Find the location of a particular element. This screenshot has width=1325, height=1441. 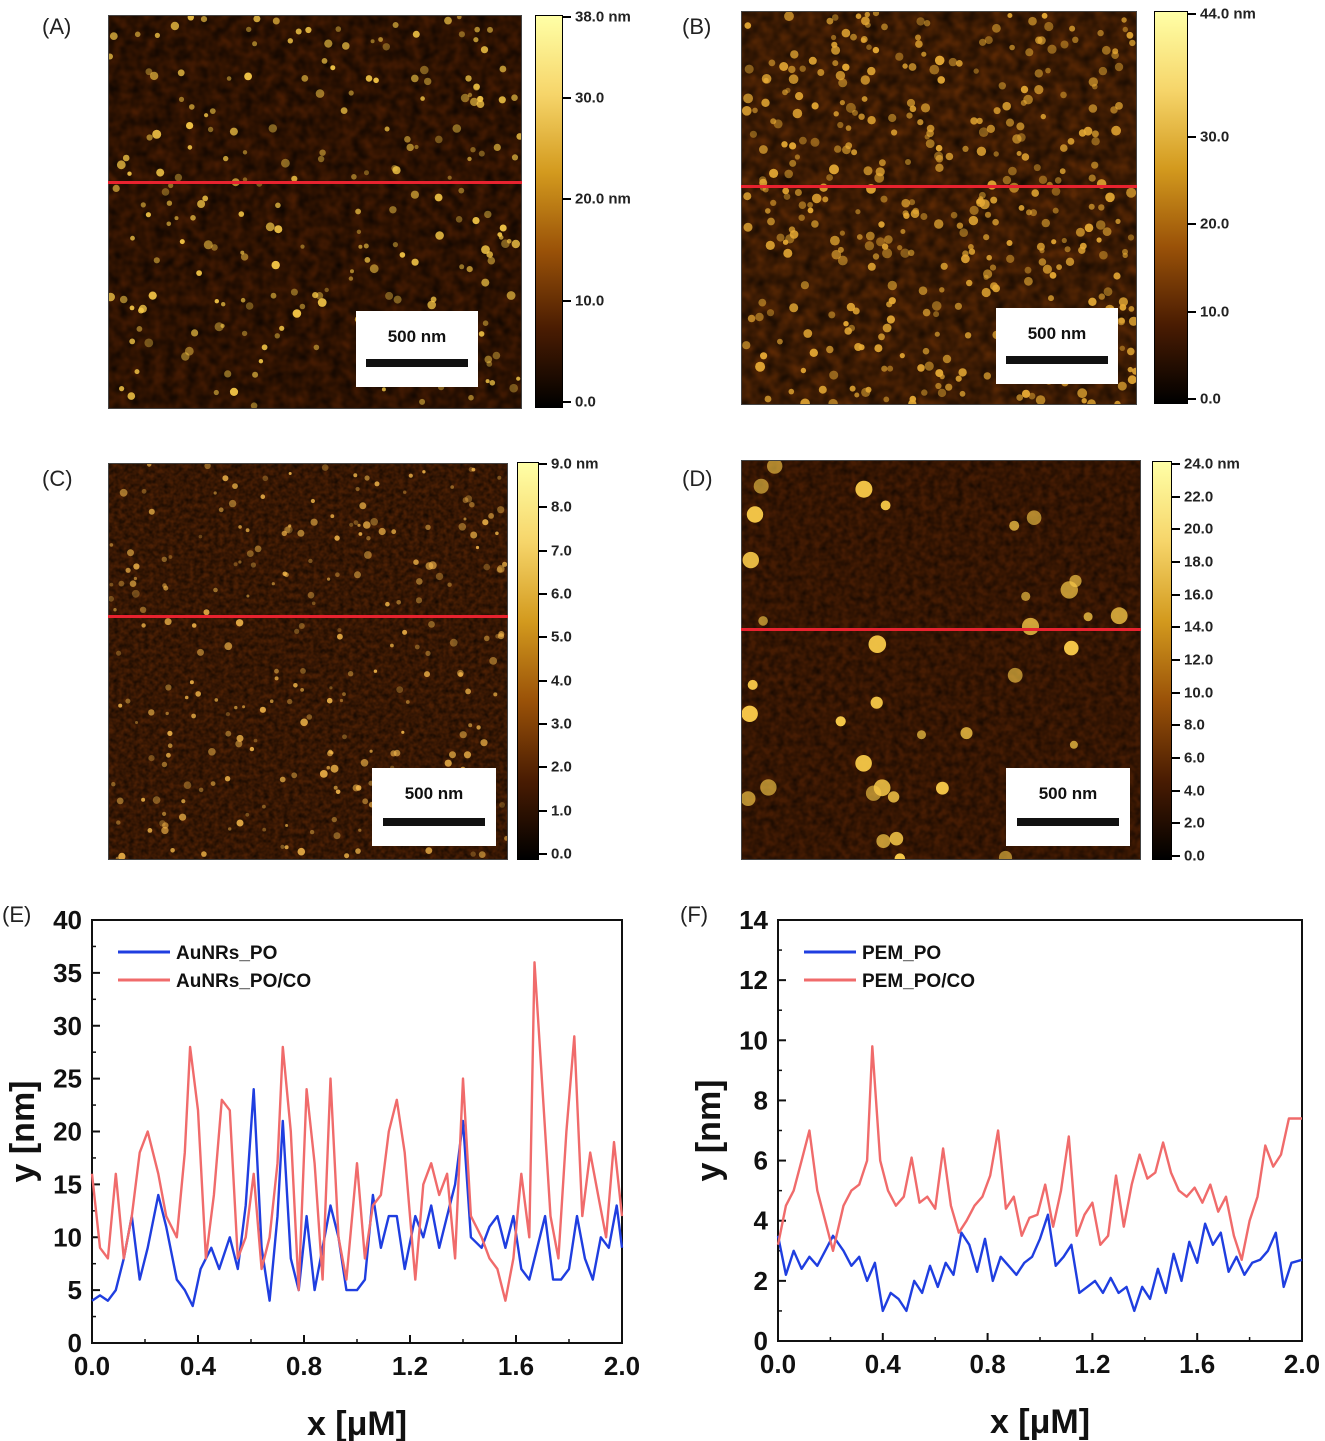

x-tick-label: 2.0 is located at coordinates (622, 1366).